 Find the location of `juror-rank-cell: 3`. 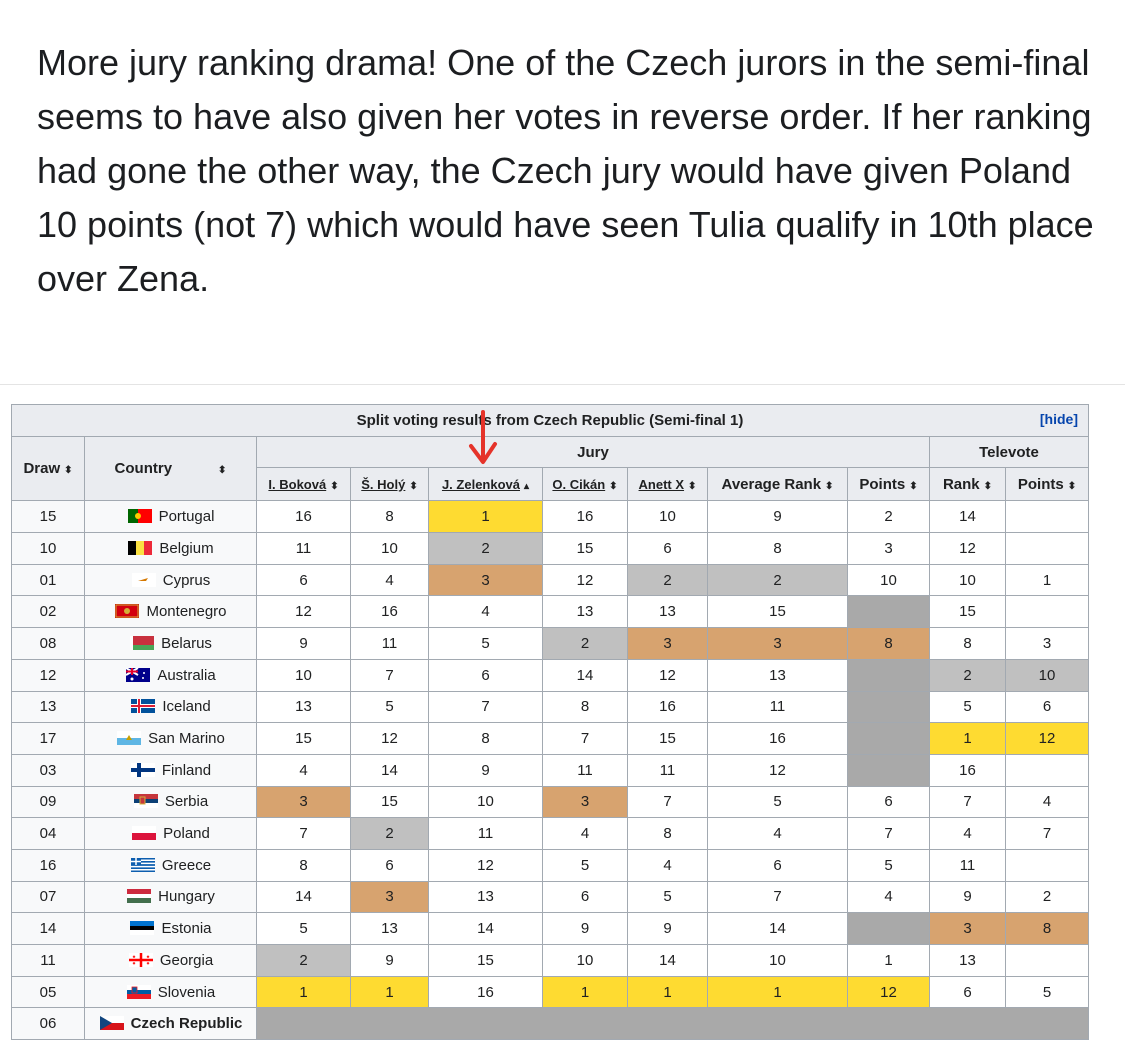

juror-rank-cell: 3 is located at coordinates (485, 580).